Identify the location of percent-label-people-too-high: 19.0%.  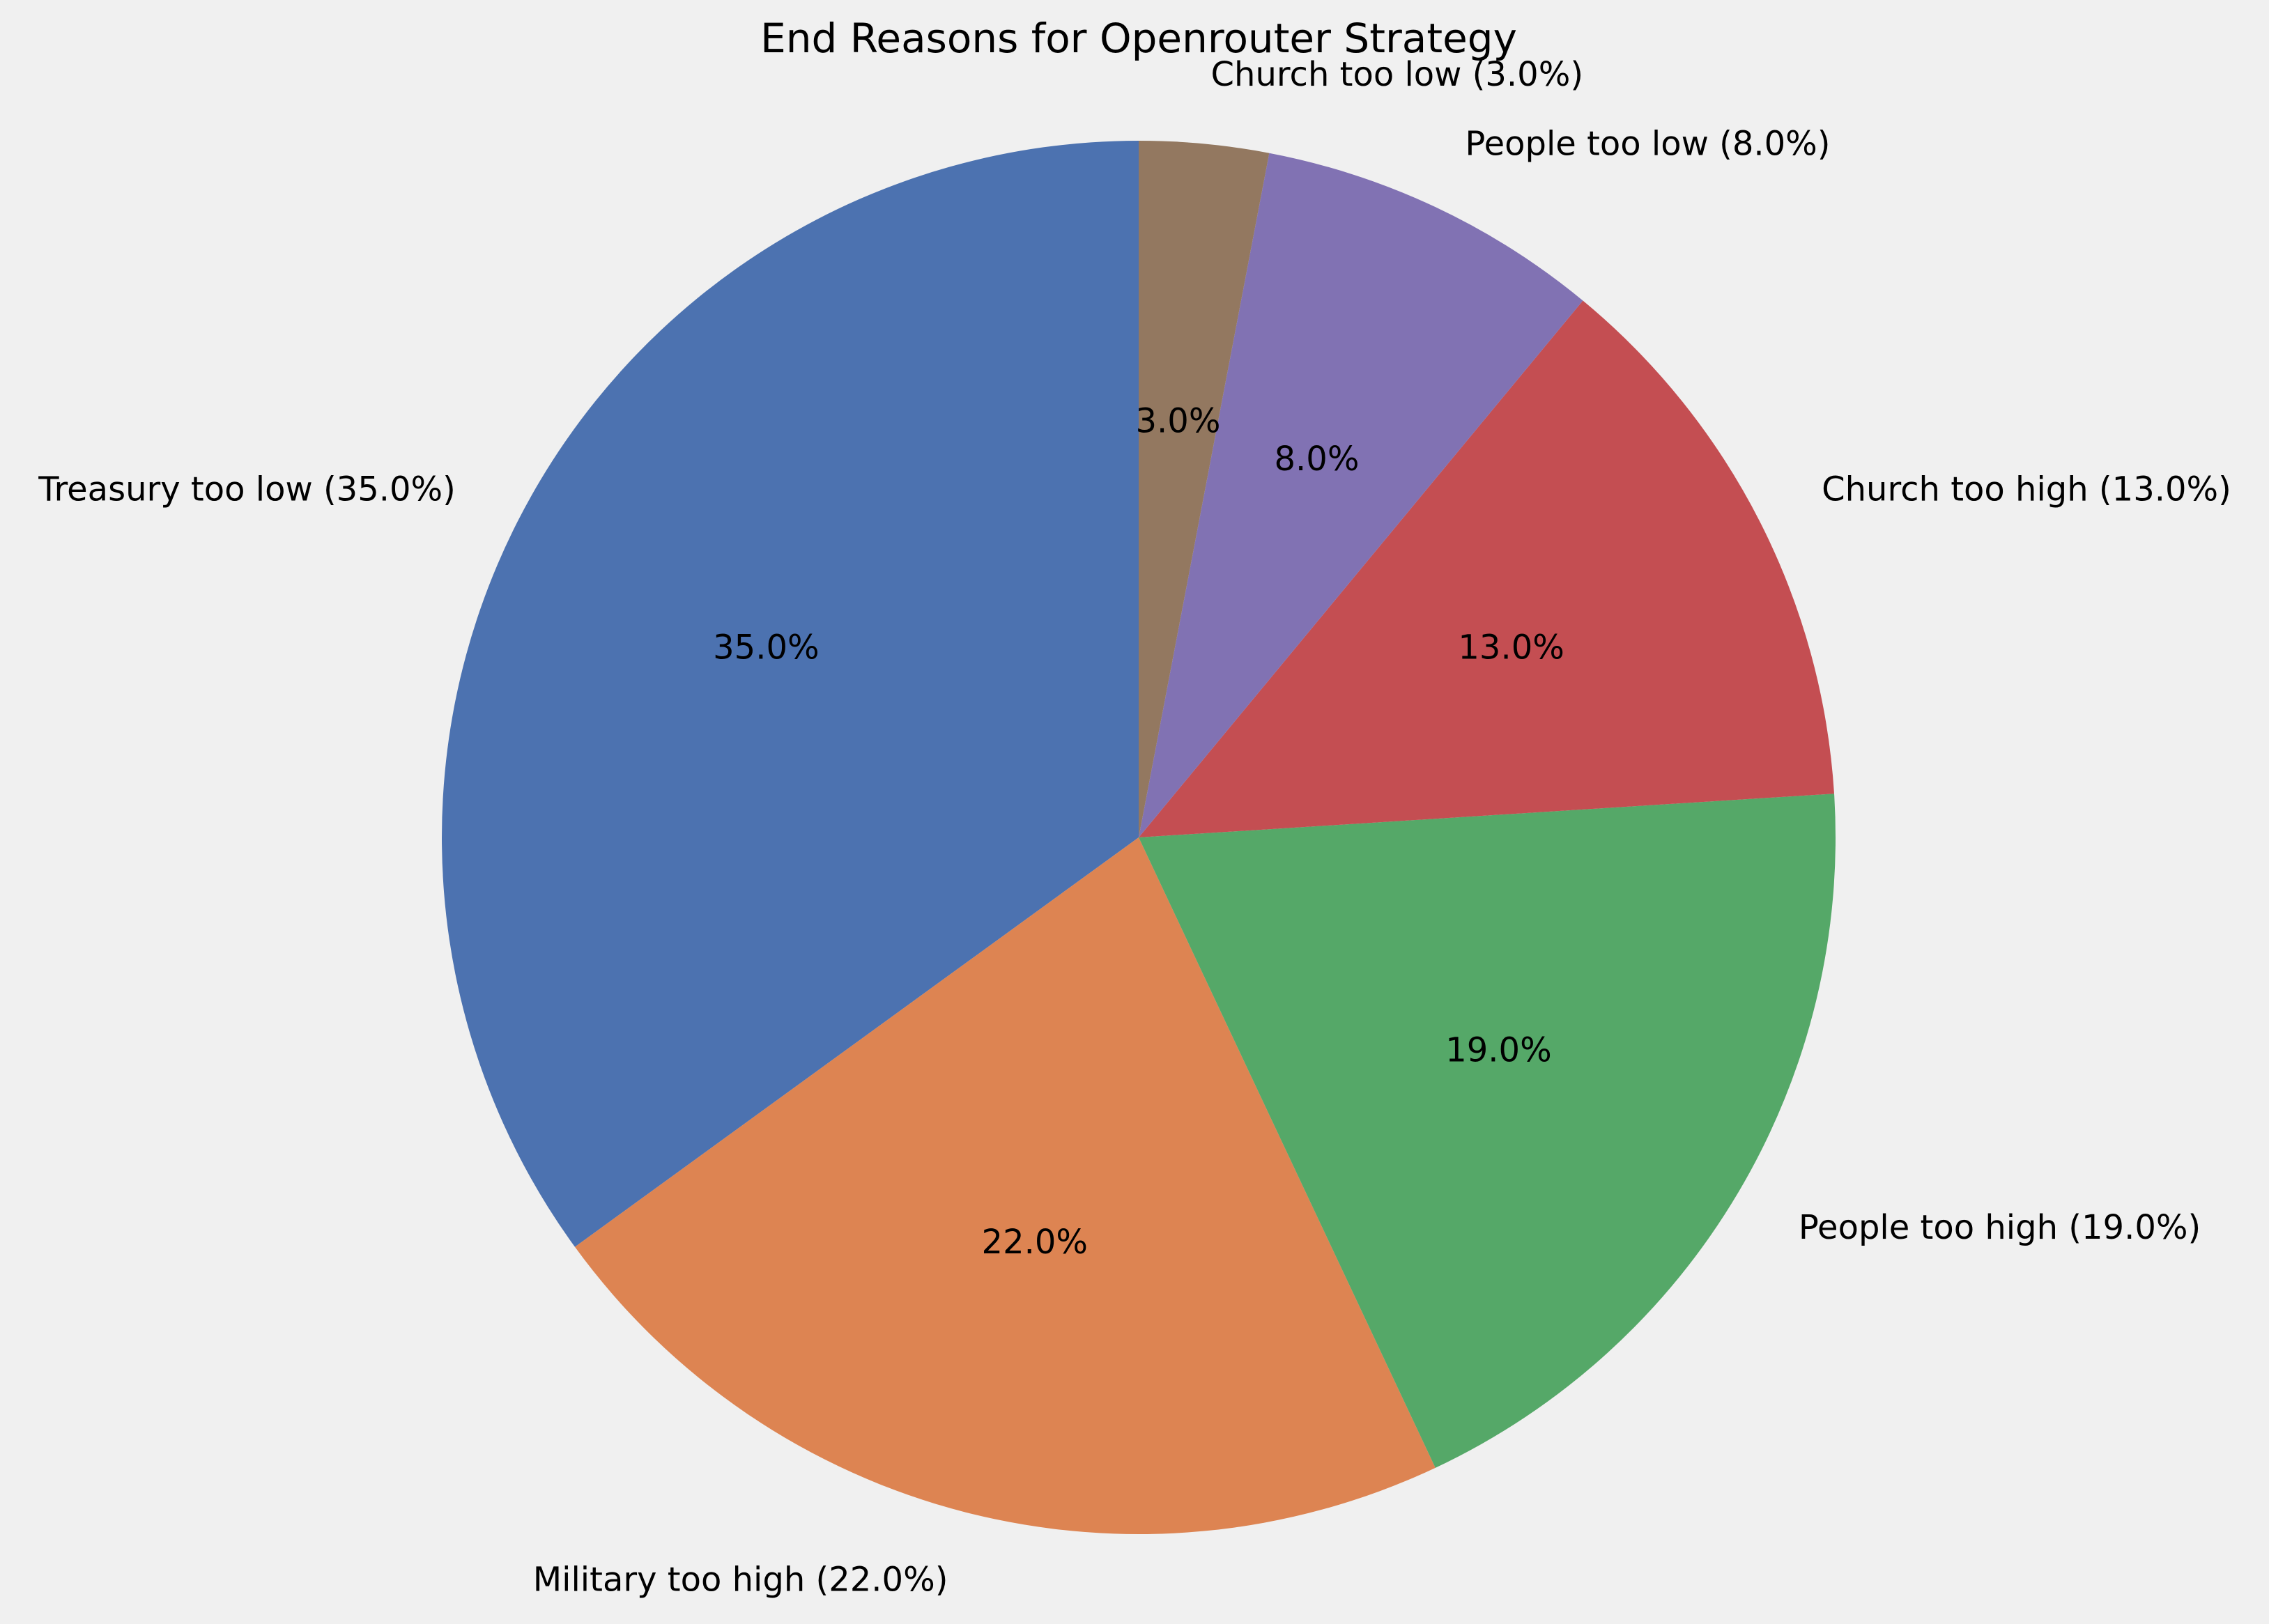
(1498, 1049).